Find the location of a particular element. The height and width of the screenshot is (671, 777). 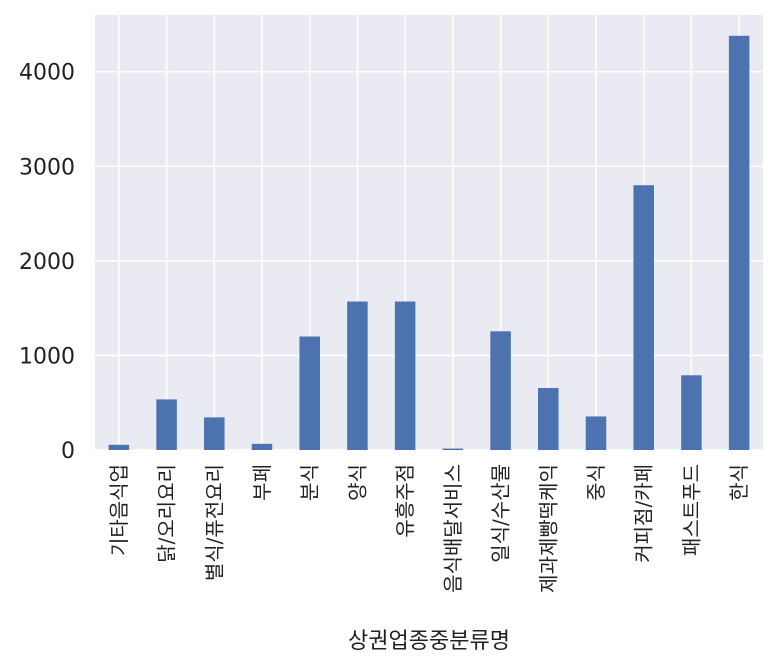

x-axis-label: 상권업종중분류명 is located at coordinates (429, 641).